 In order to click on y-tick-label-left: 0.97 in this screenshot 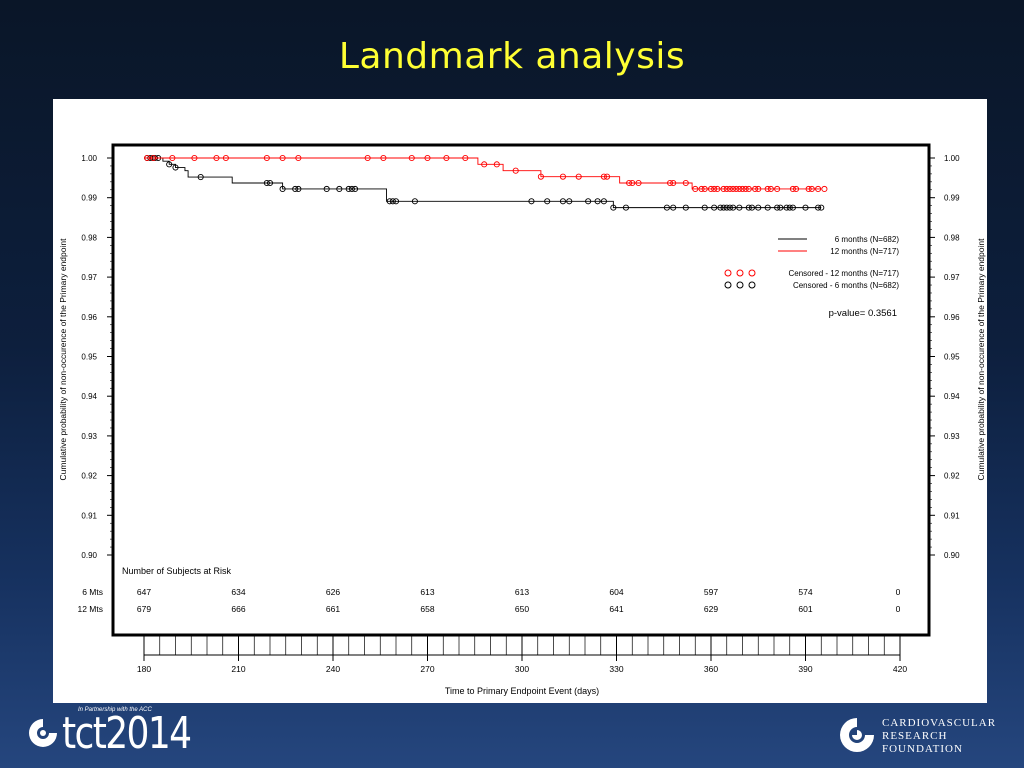, I will do `click(89, 277)`.